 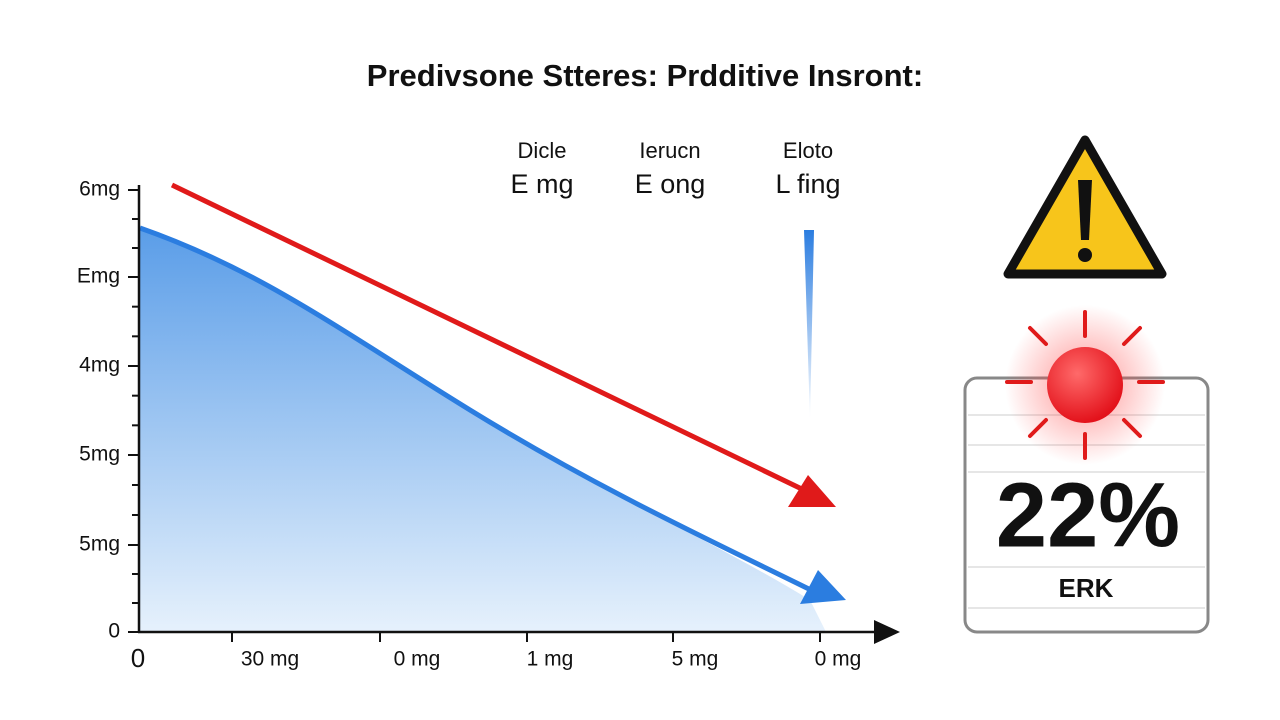 What do you see at coordinates (807, 184) in the screenshot?
I see `legend-value: L fing` at bounding box center [807, 184].